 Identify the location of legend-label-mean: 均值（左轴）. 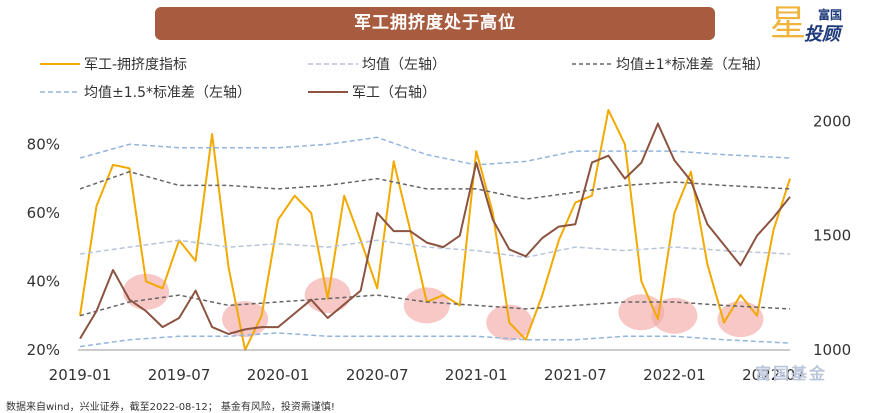
(404, 65).